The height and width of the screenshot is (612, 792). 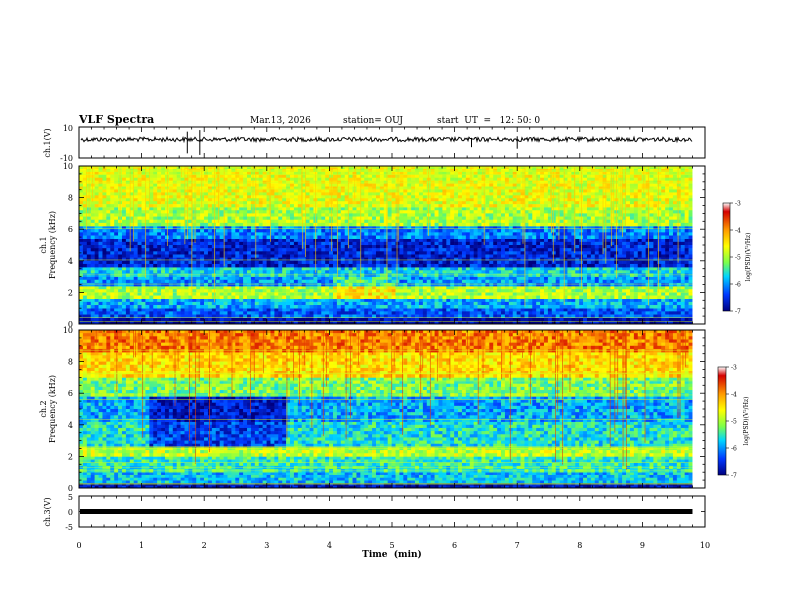 What do you see at coordinates (392, 142) in the screenshot?
I see `ch1-axis-ticks` at bounding box center [392, 142].